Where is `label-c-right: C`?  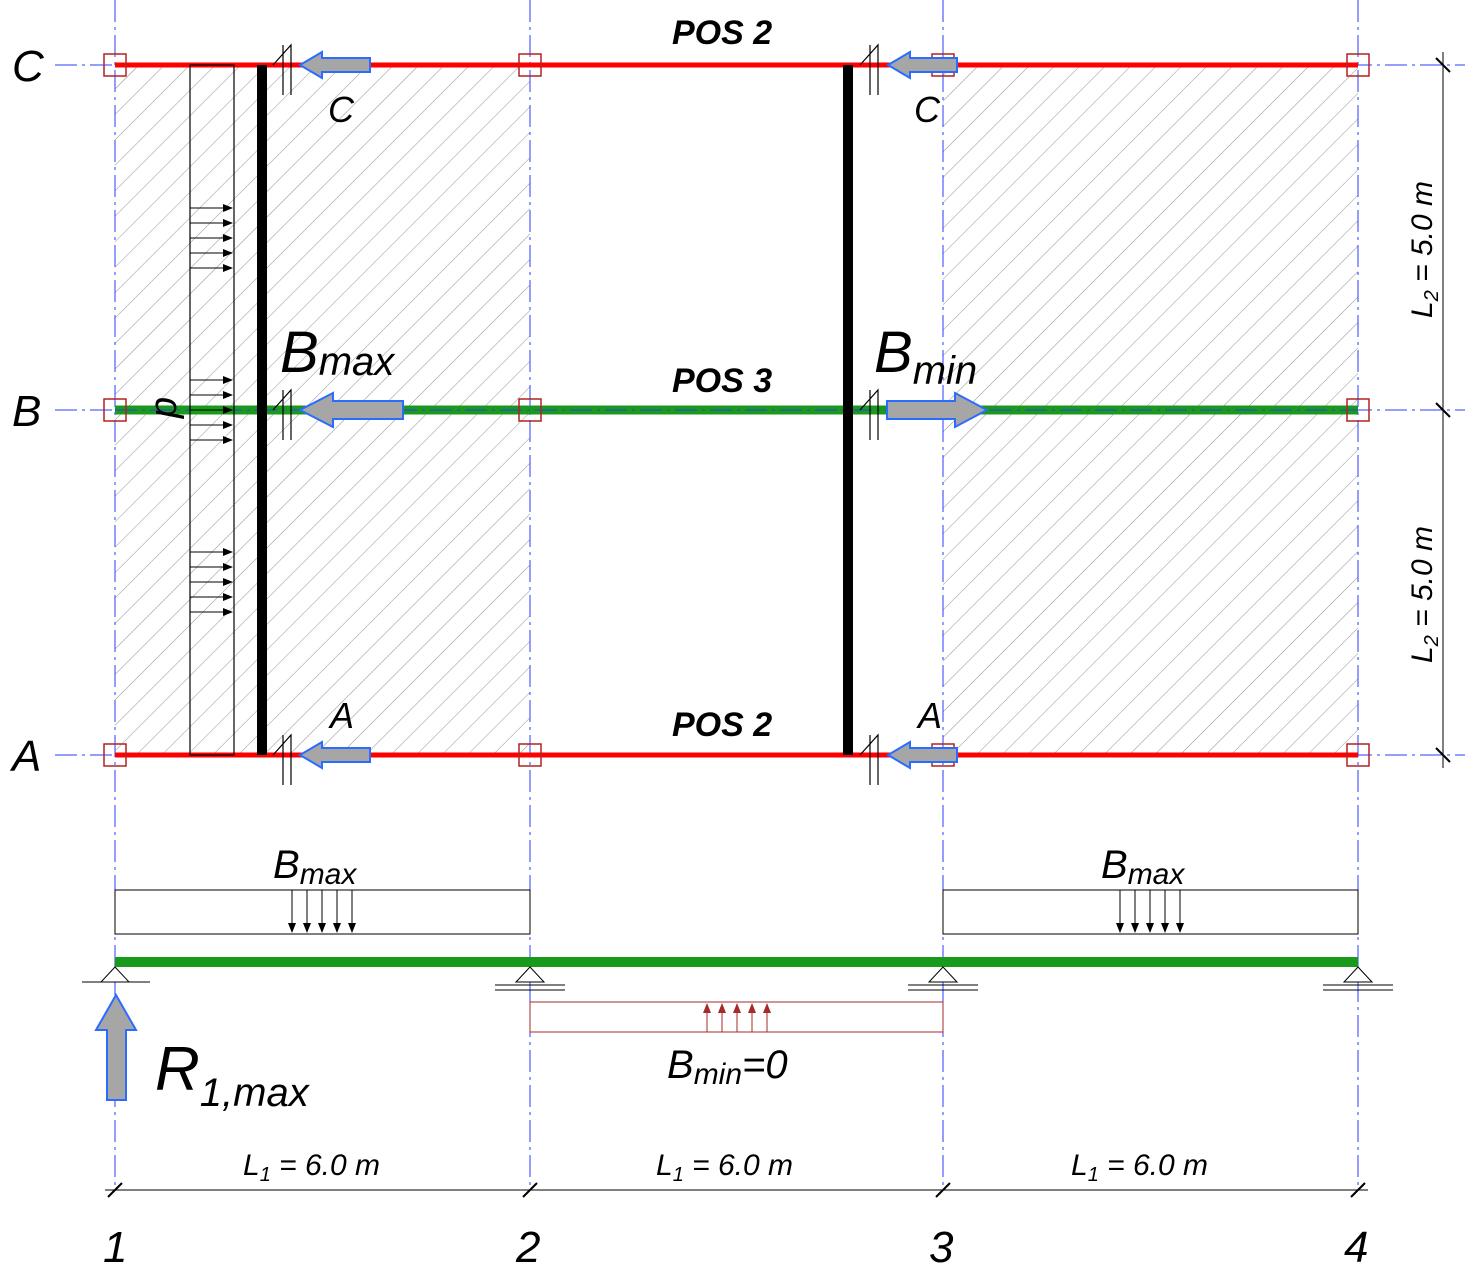
label-c-right: C is located at coordinates (927, 109).